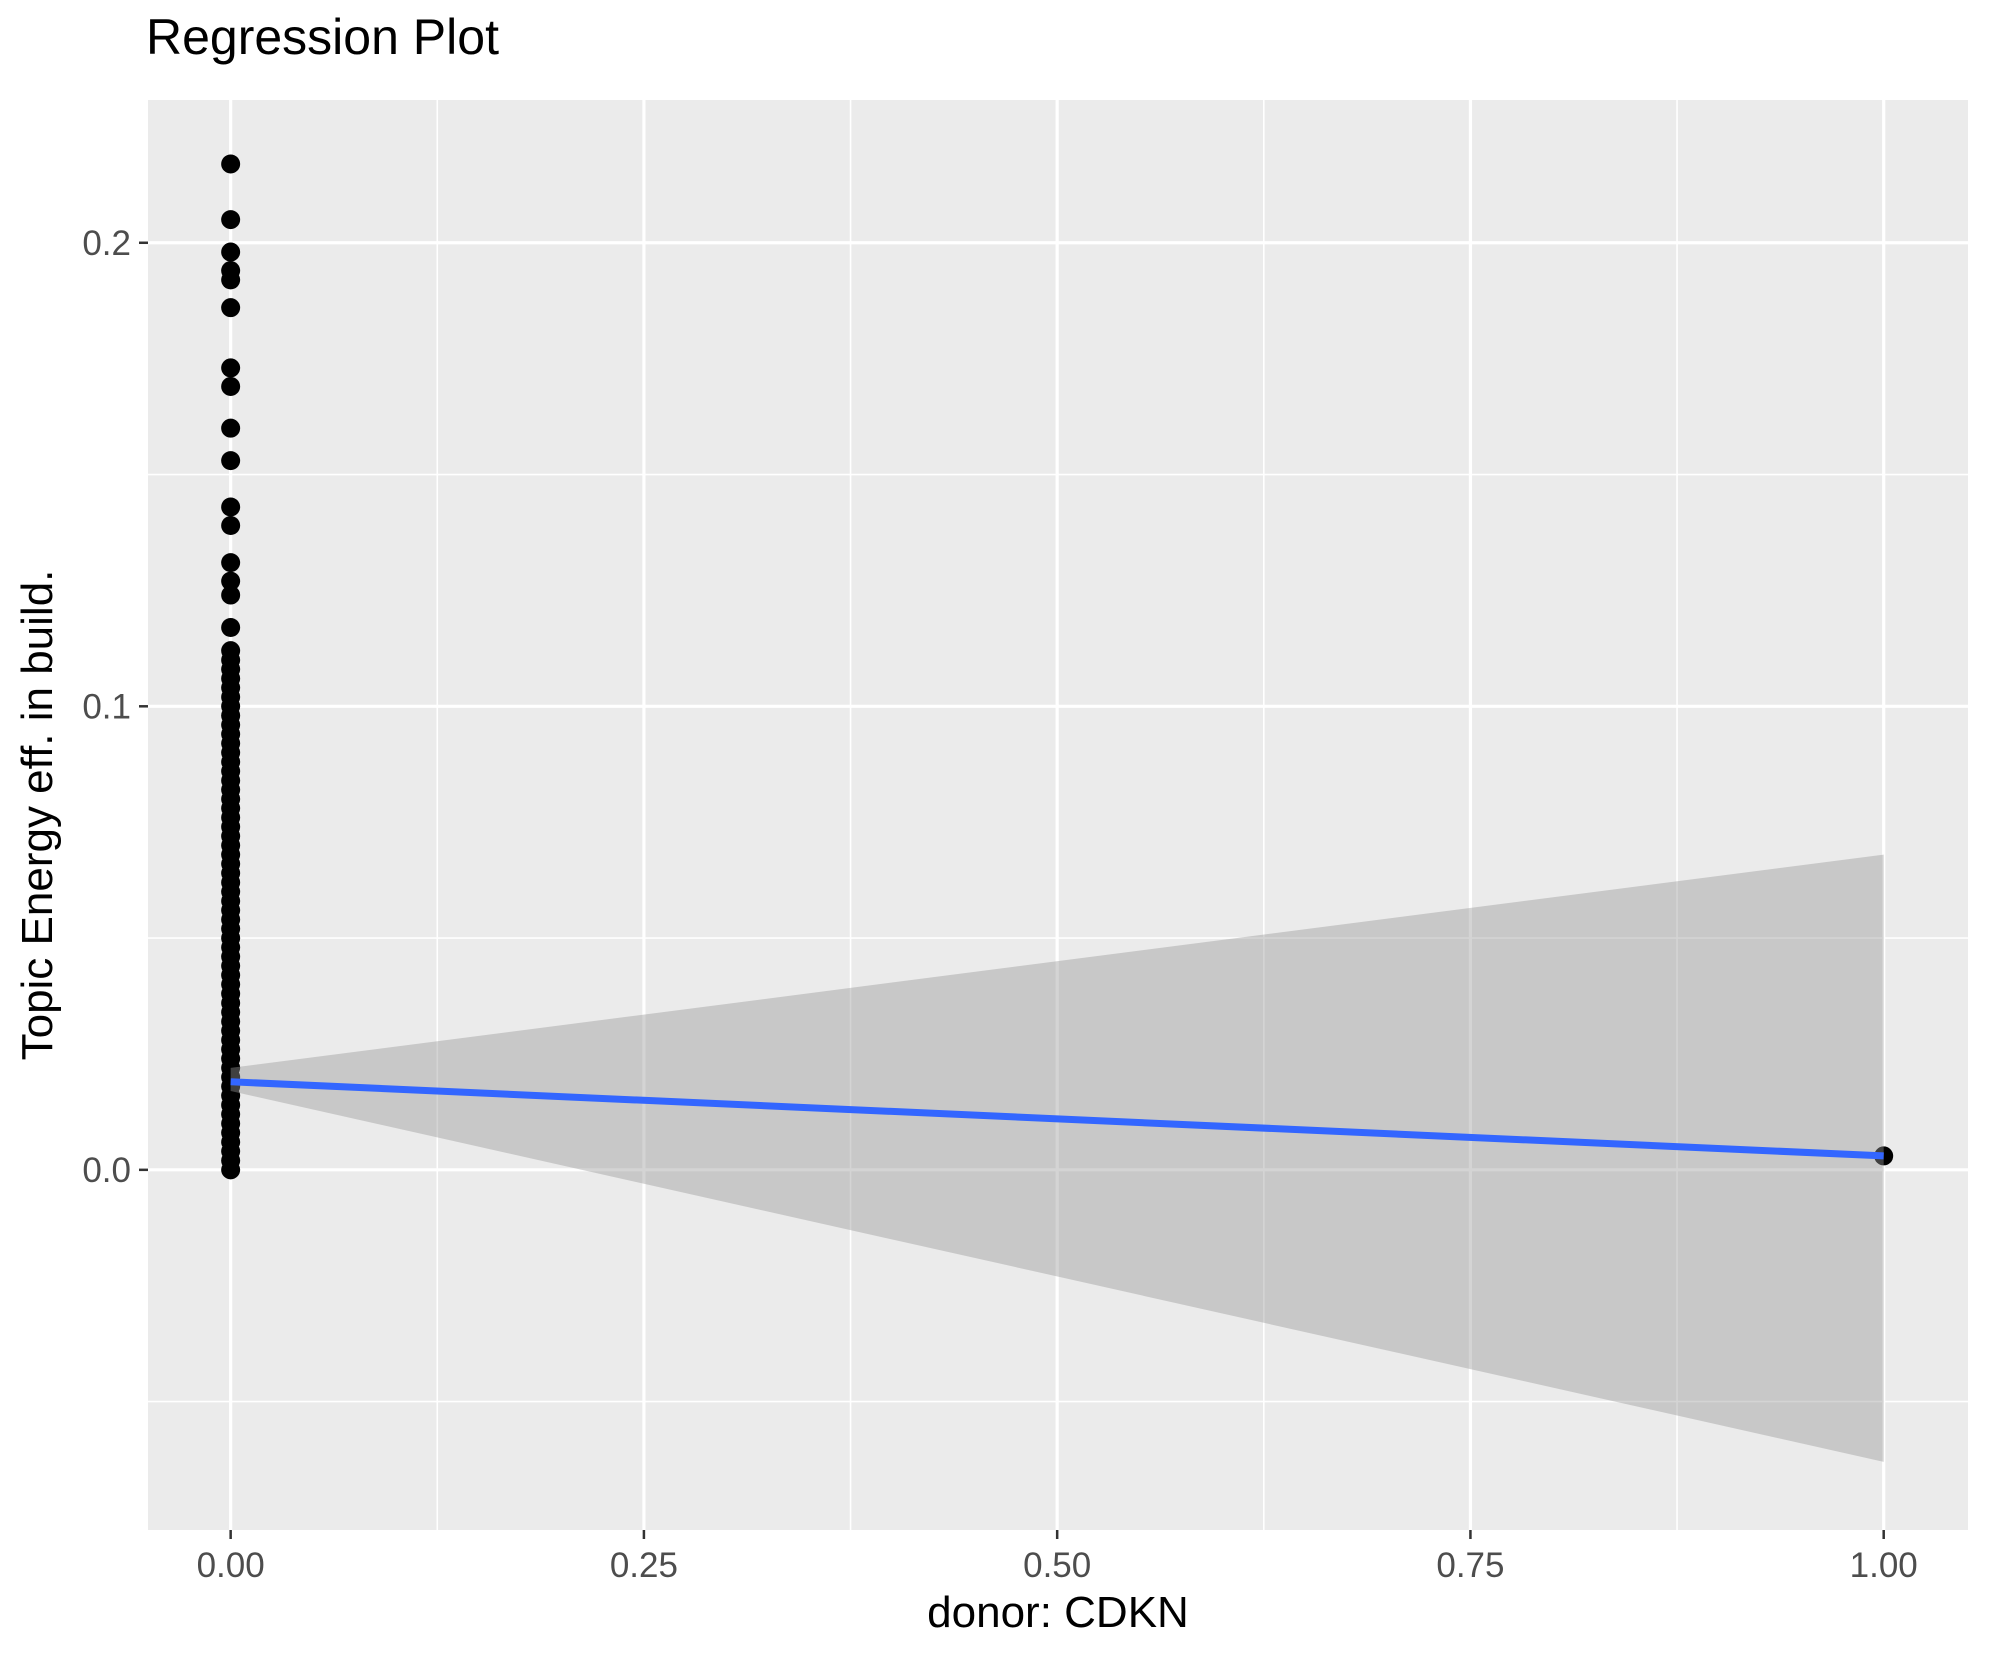  What do you see at coordinates (231, 1565) in the screenshot?
I see `x-tick-label: 0.00` at bounding box center [231, 1565].